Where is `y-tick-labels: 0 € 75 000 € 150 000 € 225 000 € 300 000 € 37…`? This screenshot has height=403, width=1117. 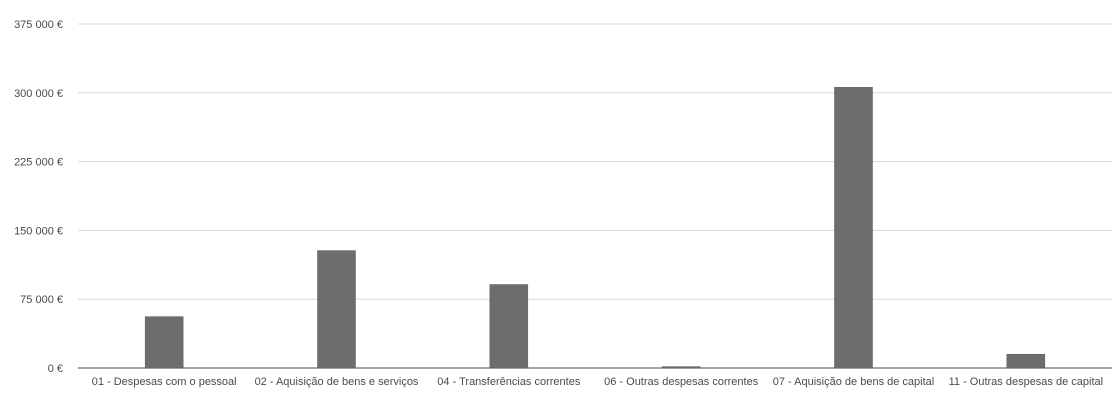 y-tick-labels: 0 € 75 000 € 150 000 € 225 000 € 300 000 € 37… is located at coordinates (38, 197).